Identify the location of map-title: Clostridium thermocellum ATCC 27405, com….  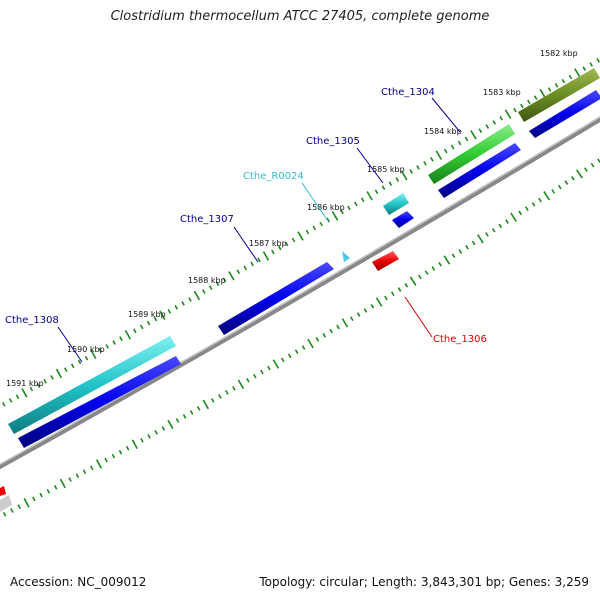
(300, 16).